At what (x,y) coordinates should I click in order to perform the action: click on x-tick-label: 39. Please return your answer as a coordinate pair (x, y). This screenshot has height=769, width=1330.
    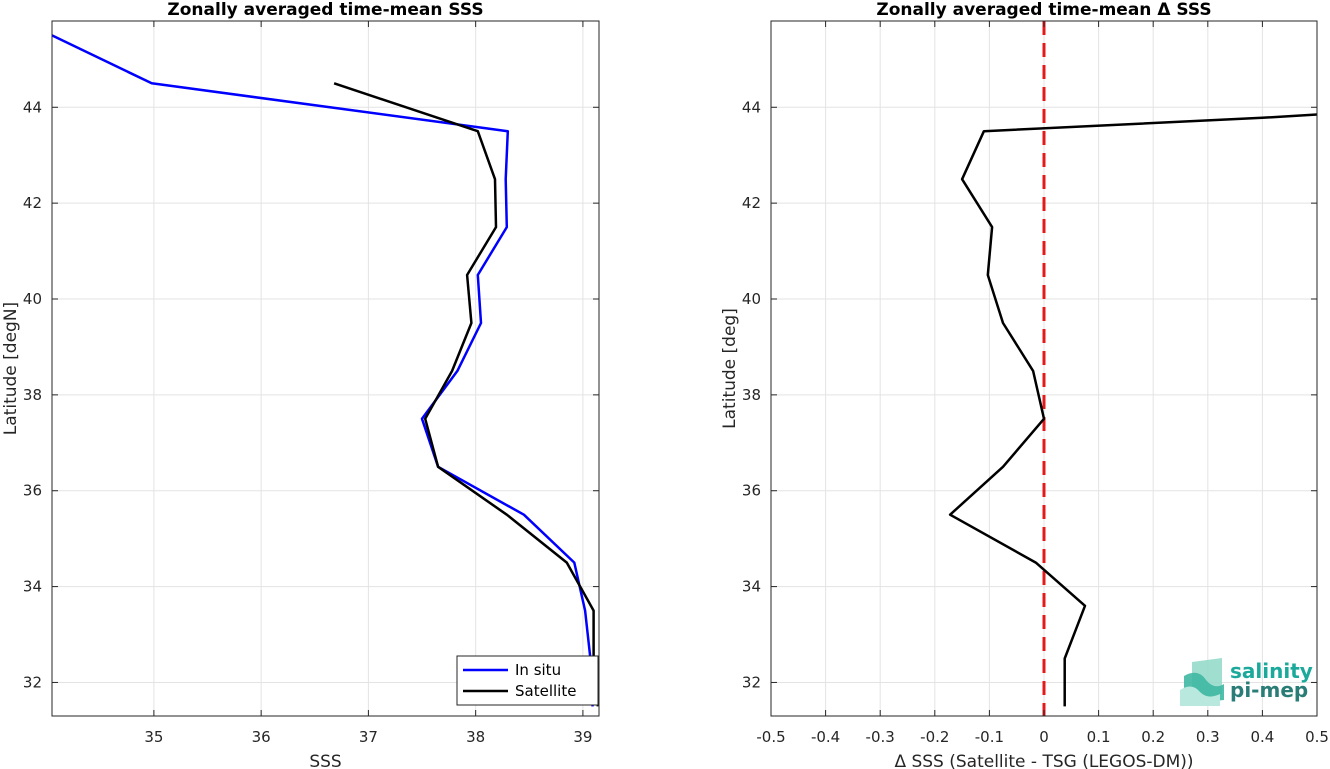
    Looking at the image, I should click on (582, 737).